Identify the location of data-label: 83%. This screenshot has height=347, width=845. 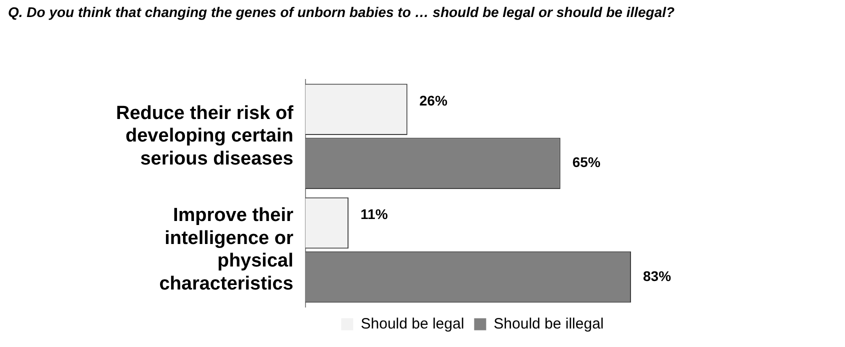
(657, 276).